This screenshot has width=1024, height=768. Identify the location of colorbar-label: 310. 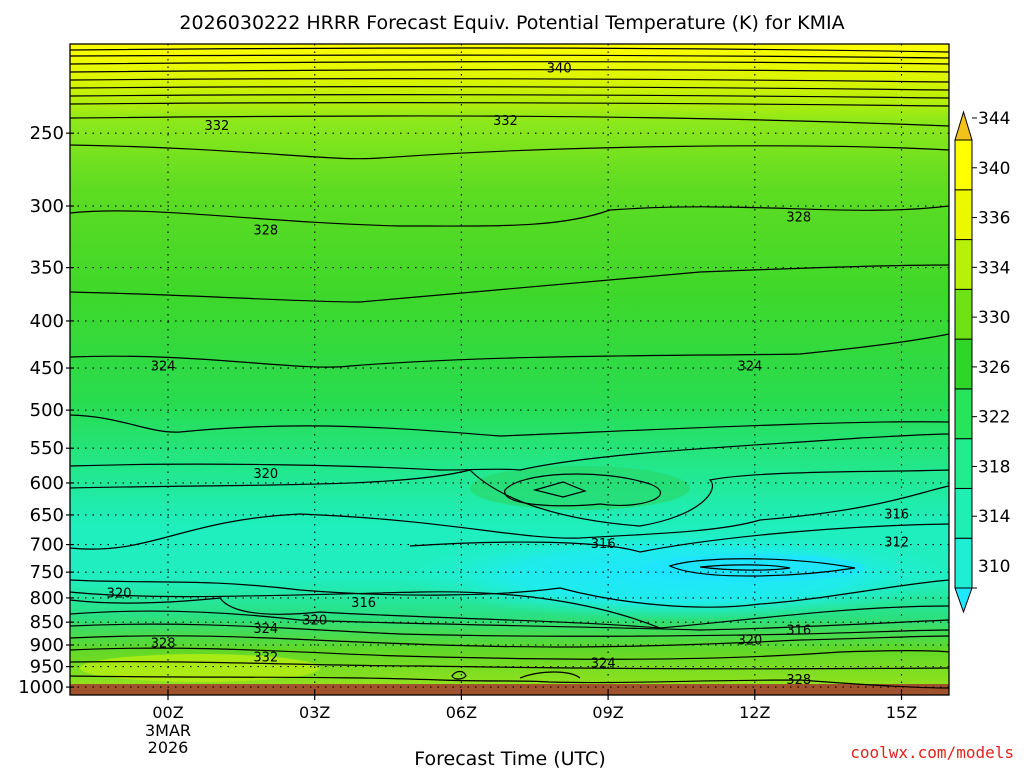
(994, 567).